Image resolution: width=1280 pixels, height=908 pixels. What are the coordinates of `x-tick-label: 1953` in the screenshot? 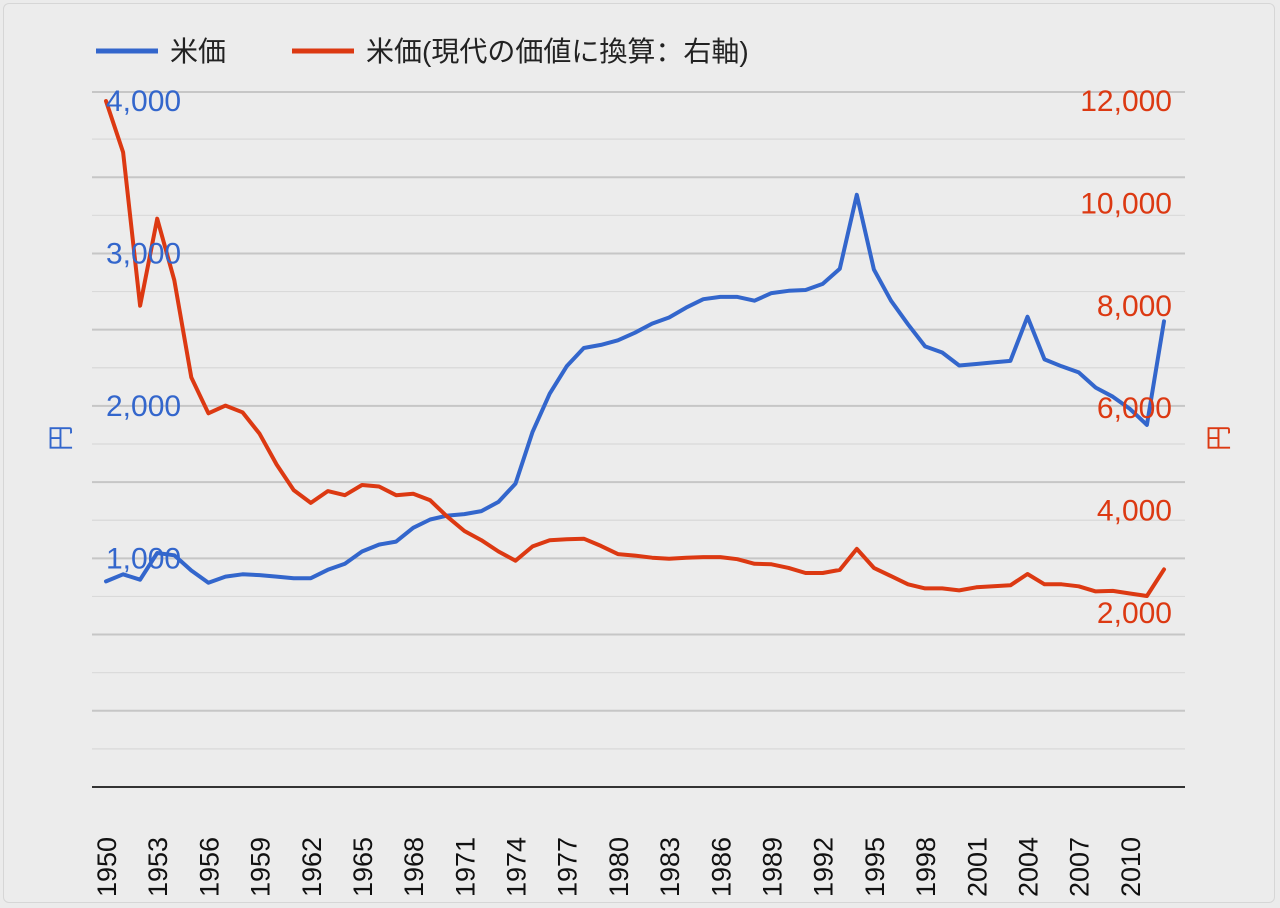 It's located at (158, 867).